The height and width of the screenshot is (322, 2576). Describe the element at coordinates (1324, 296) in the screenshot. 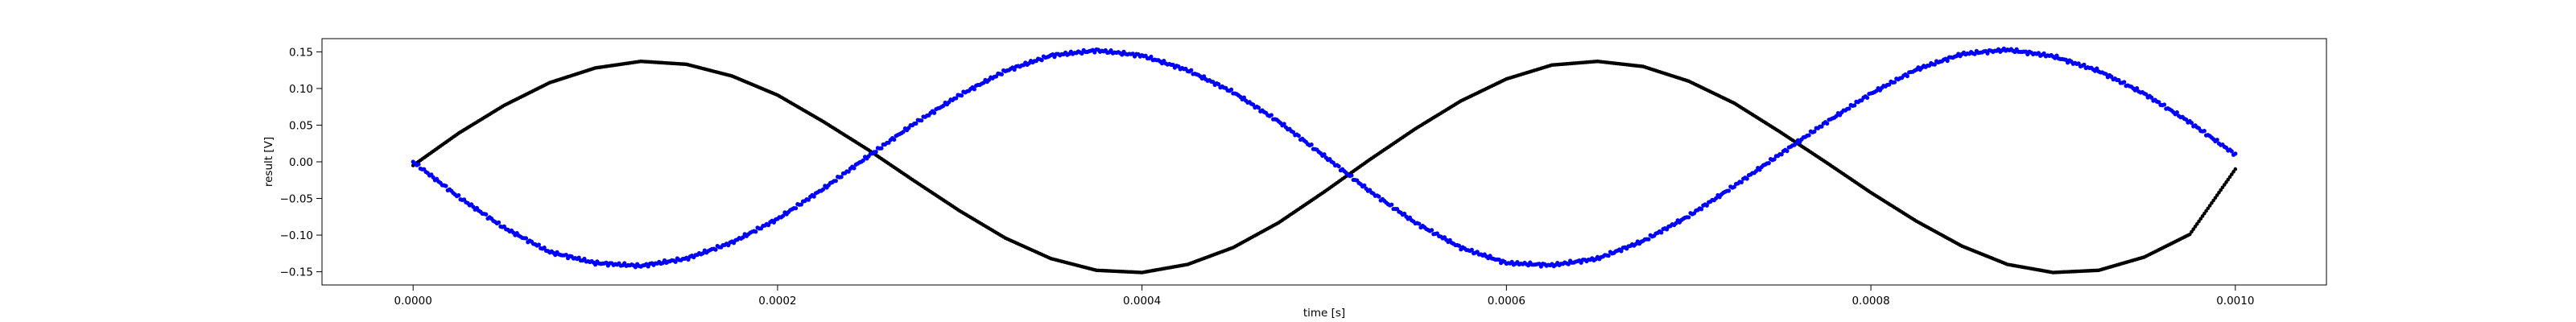

I see `x-axis: 0.0000 0.0002 0.0004 0.0006 0.0008 0.0010` at that location.